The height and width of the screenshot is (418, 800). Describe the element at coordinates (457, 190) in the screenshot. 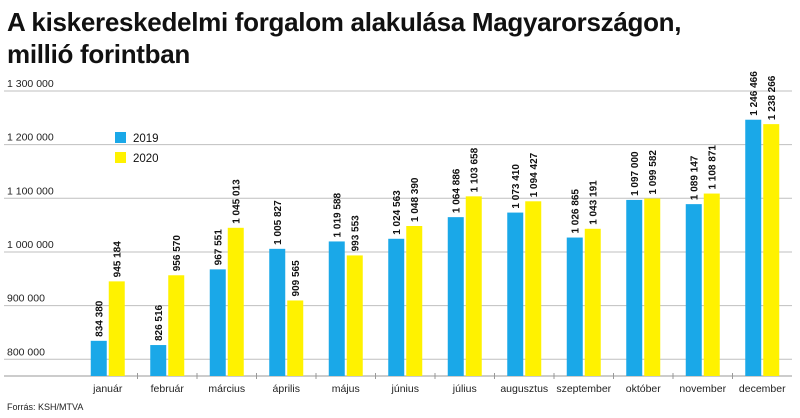

I see `value-label: 1 064 886` at that location.